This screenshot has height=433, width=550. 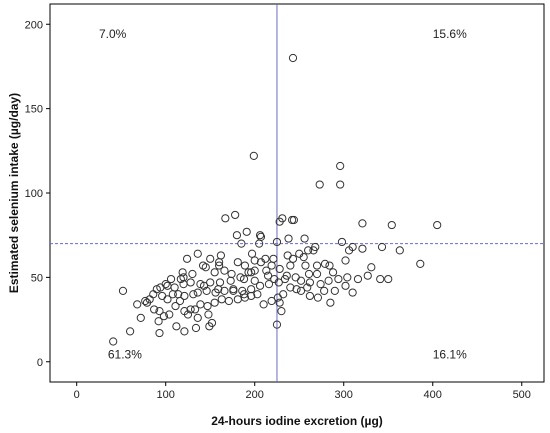 What do you see at coordinates (302, 391) in the screenshot?
I see `x-axis-ticks: 0 100 200 300 400 500` at bounding box center [302, 391].